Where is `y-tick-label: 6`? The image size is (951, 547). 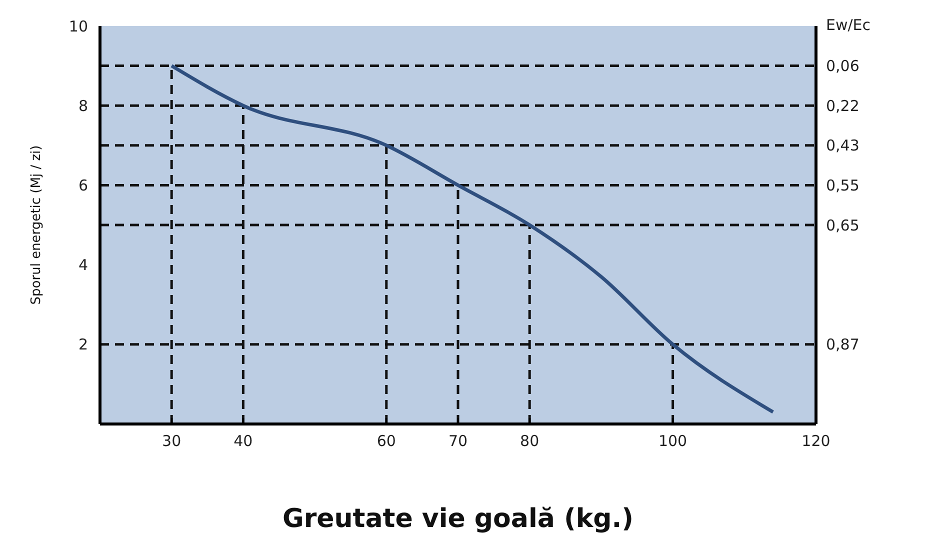 y-tick-label: 6 is located at coordinates (83, 185).